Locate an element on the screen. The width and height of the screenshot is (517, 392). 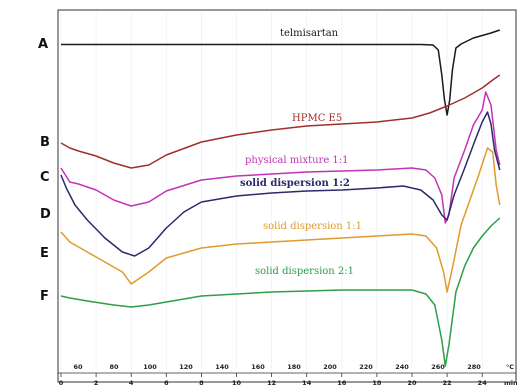
label-physical-mixture: physical mixture 1:1 is located at coordinates (297, 160).